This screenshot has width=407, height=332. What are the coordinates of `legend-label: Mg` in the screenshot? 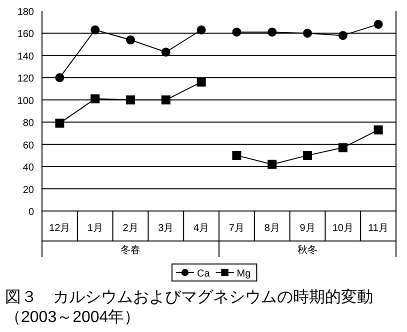 It's located at (243, 274).